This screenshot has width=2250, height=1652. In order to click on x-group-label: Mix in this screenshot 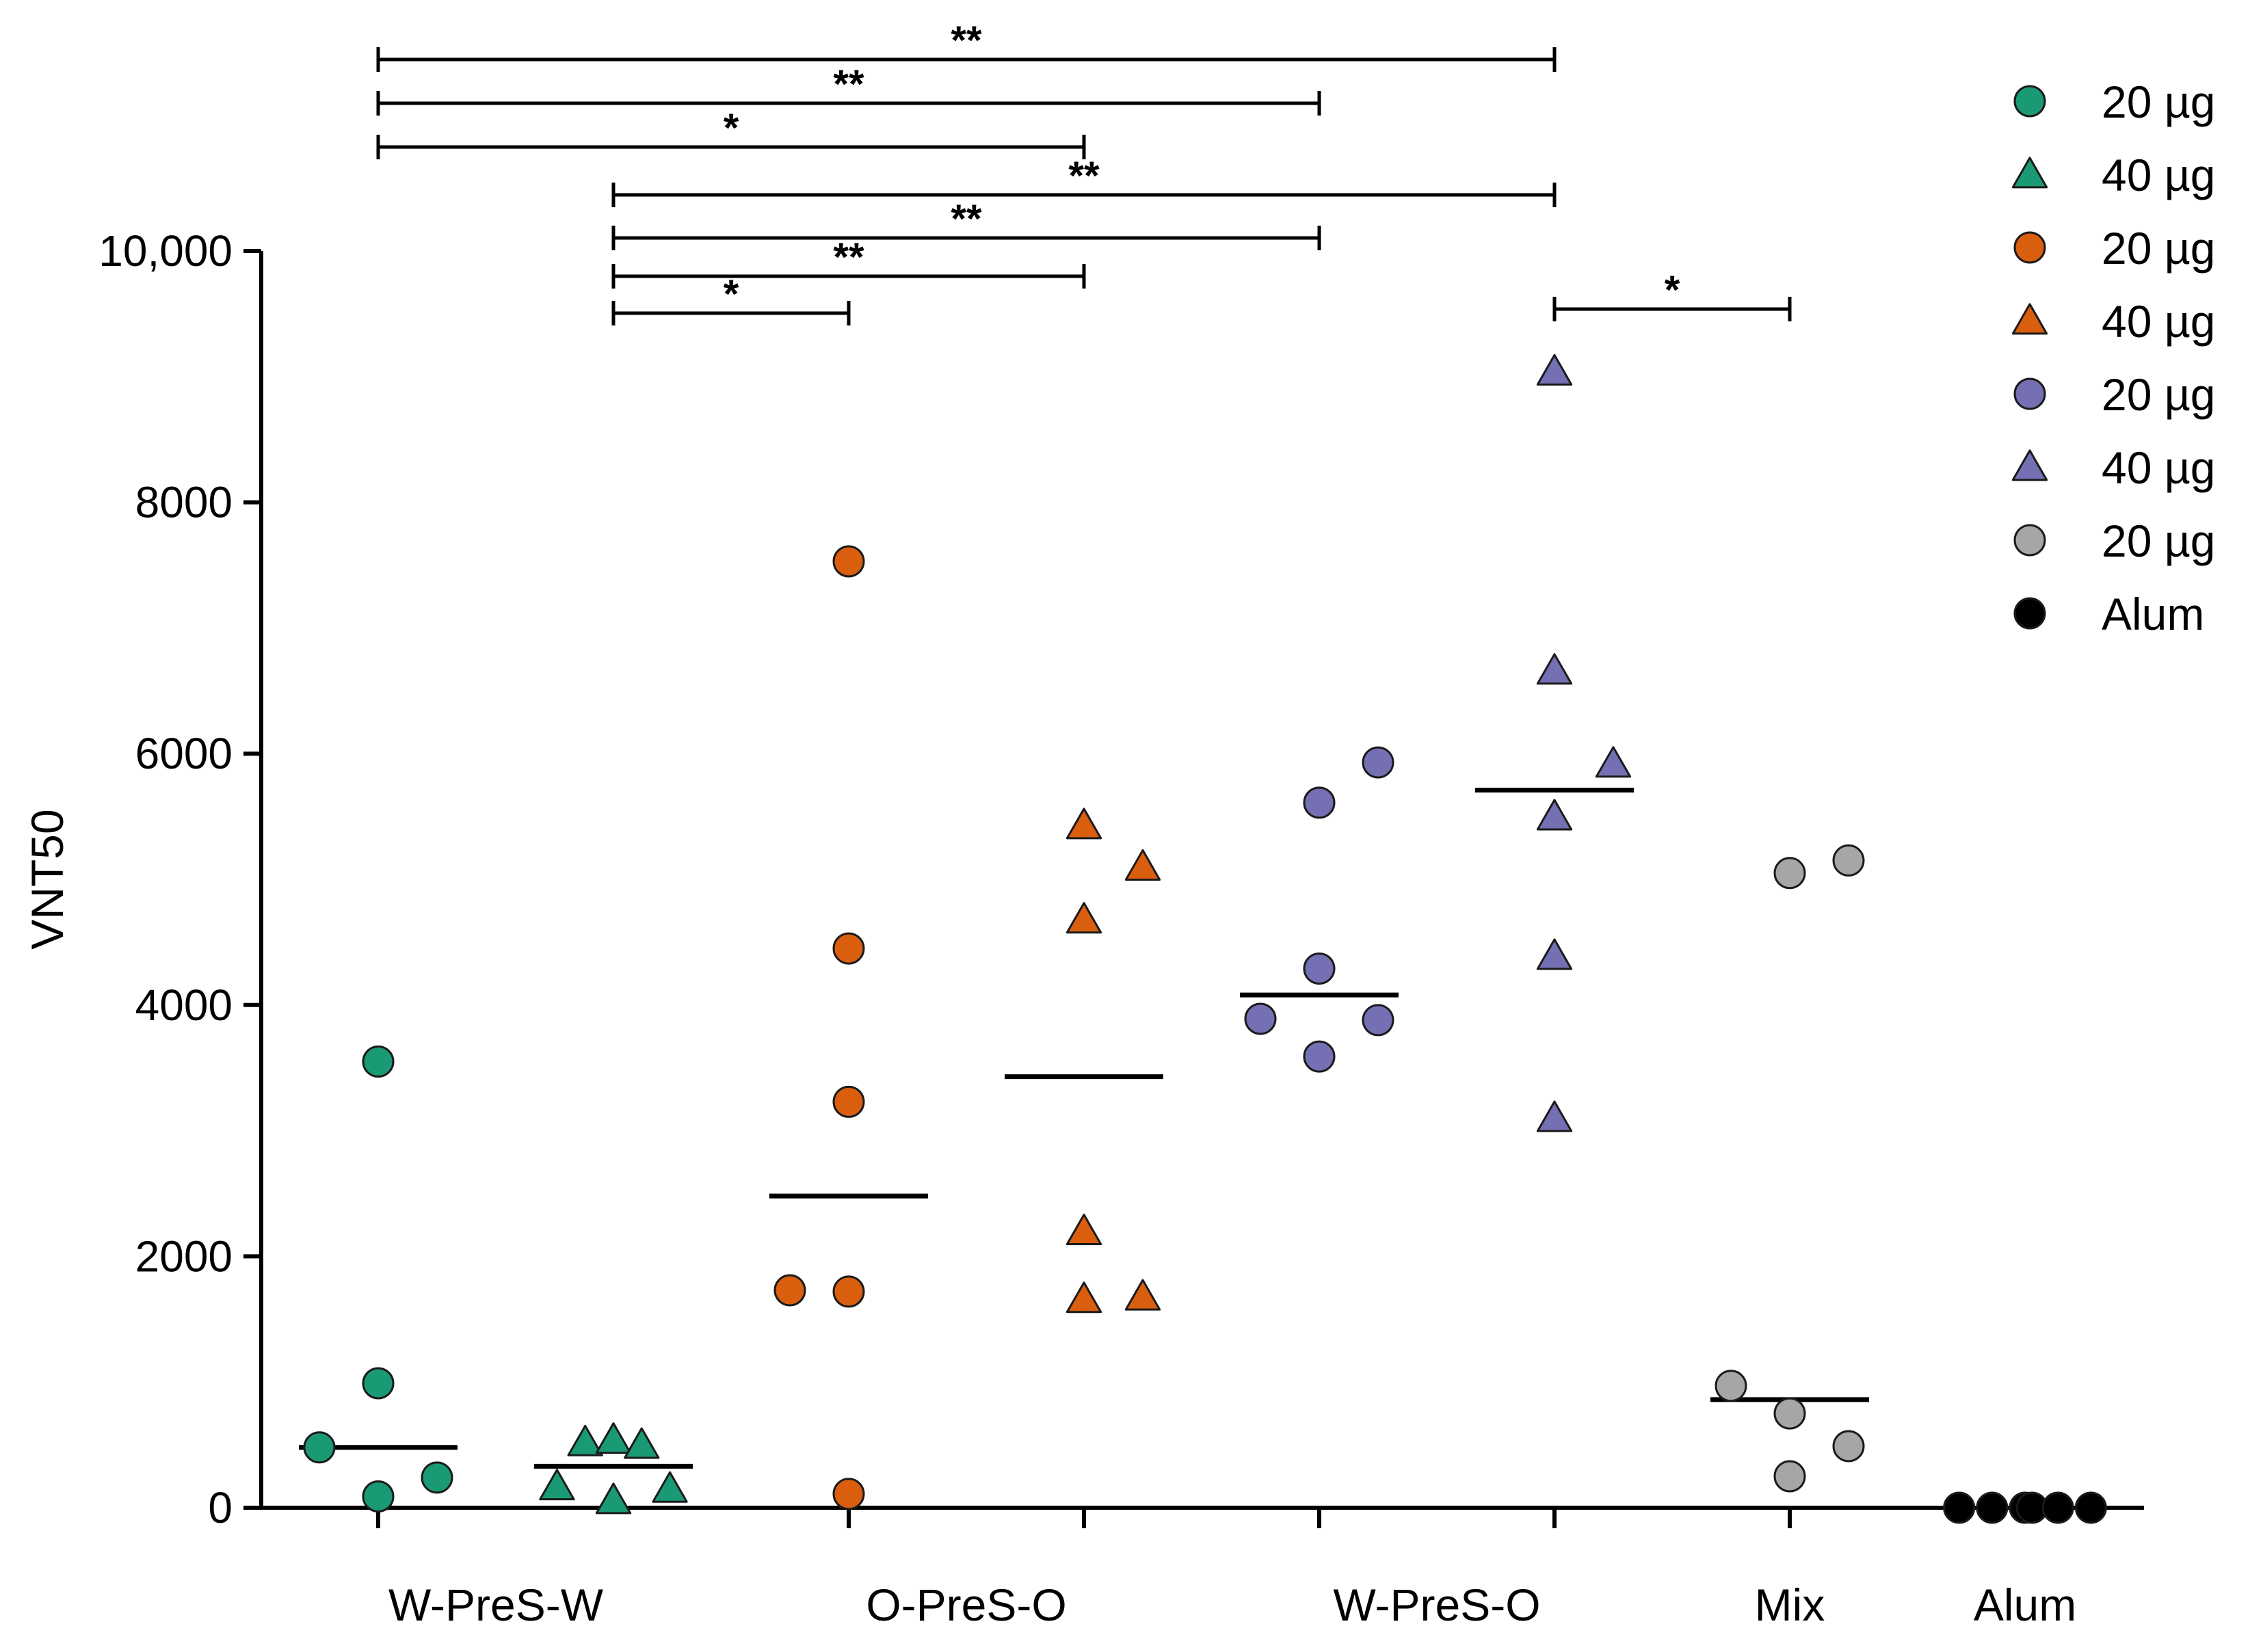, I will do `click(1790, 1605)`.